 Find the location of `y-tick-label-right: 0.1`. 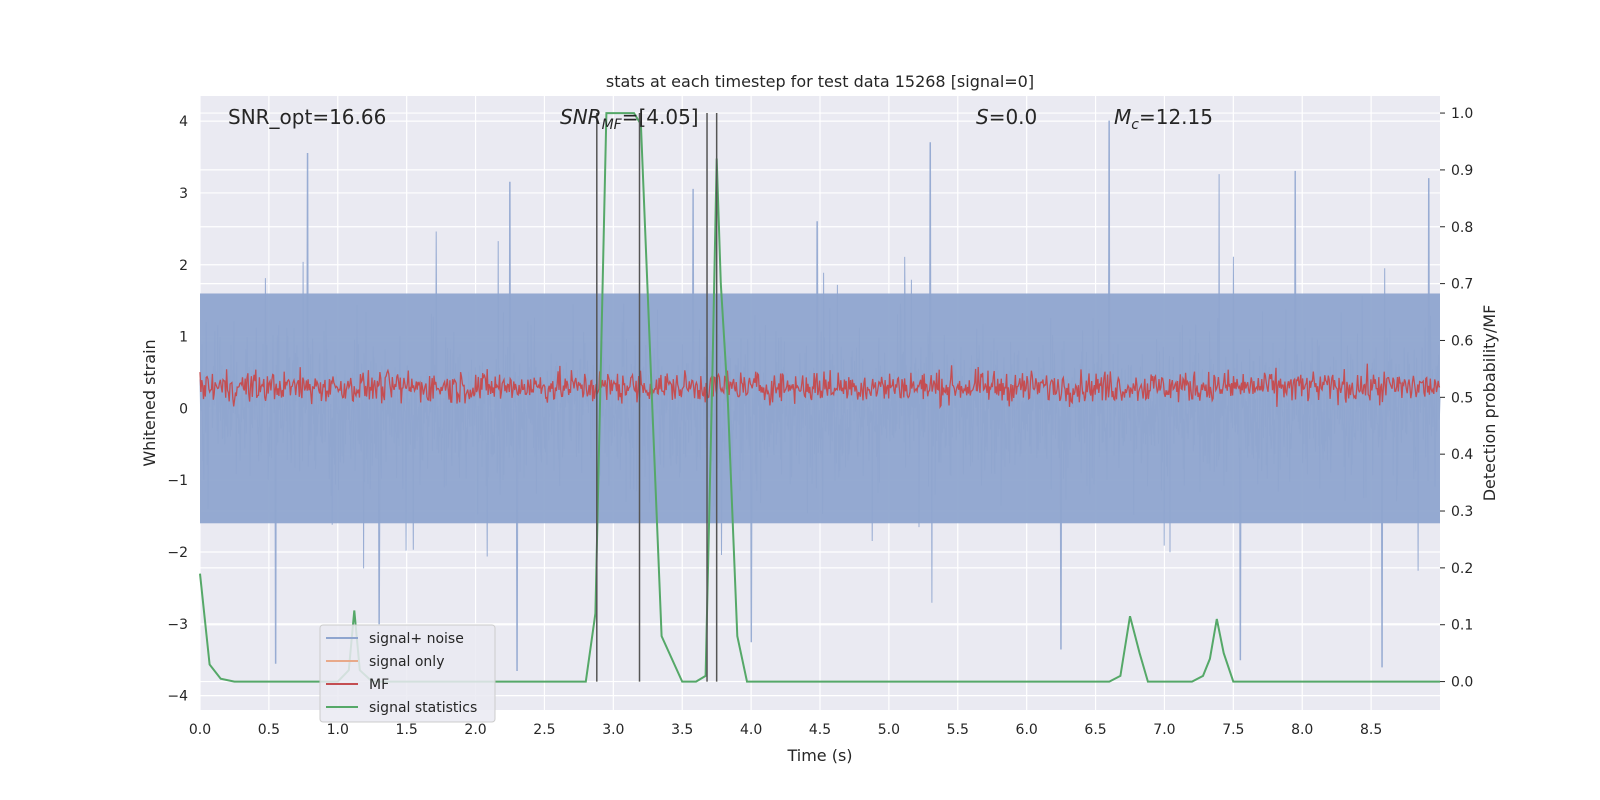

y-tick-label-right: 0.1 is located at coordinates (1462, 626).